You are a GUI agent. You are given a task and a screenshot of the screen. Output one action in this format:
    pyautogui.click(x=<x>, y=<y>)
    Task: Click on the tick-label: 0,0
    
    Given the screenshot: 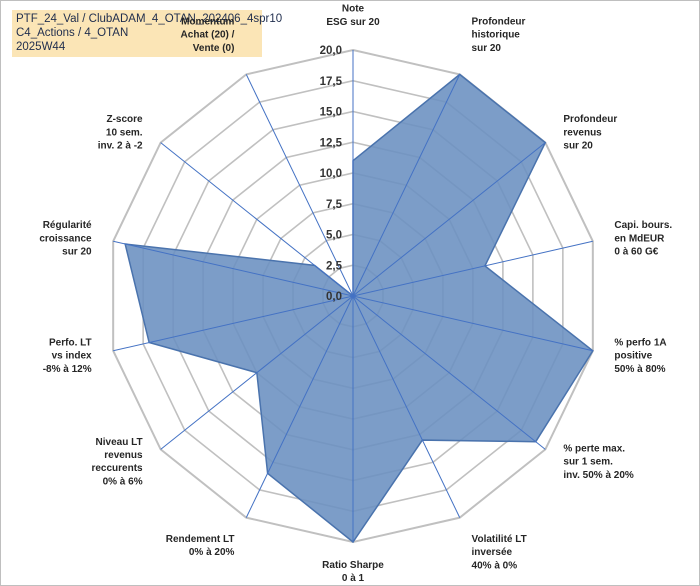 What is the action you would take?
    pyautogui.click(x=334, y=297)
    